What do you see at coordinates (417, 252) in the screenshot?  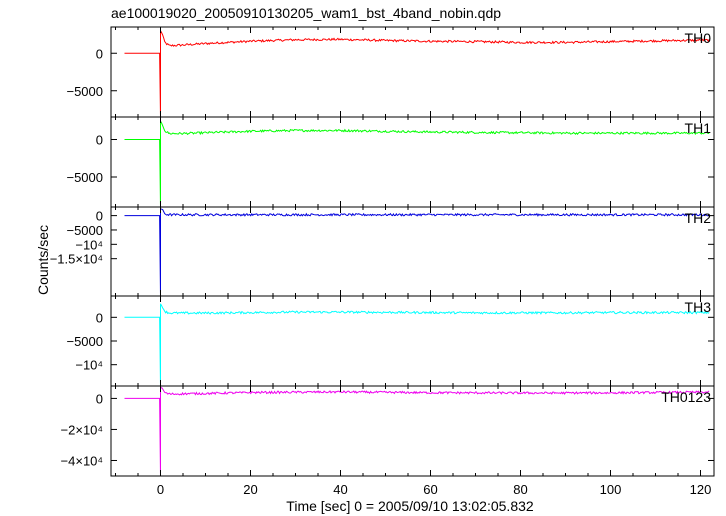 I see `series-line-th2` at bounding box center [417, 252].